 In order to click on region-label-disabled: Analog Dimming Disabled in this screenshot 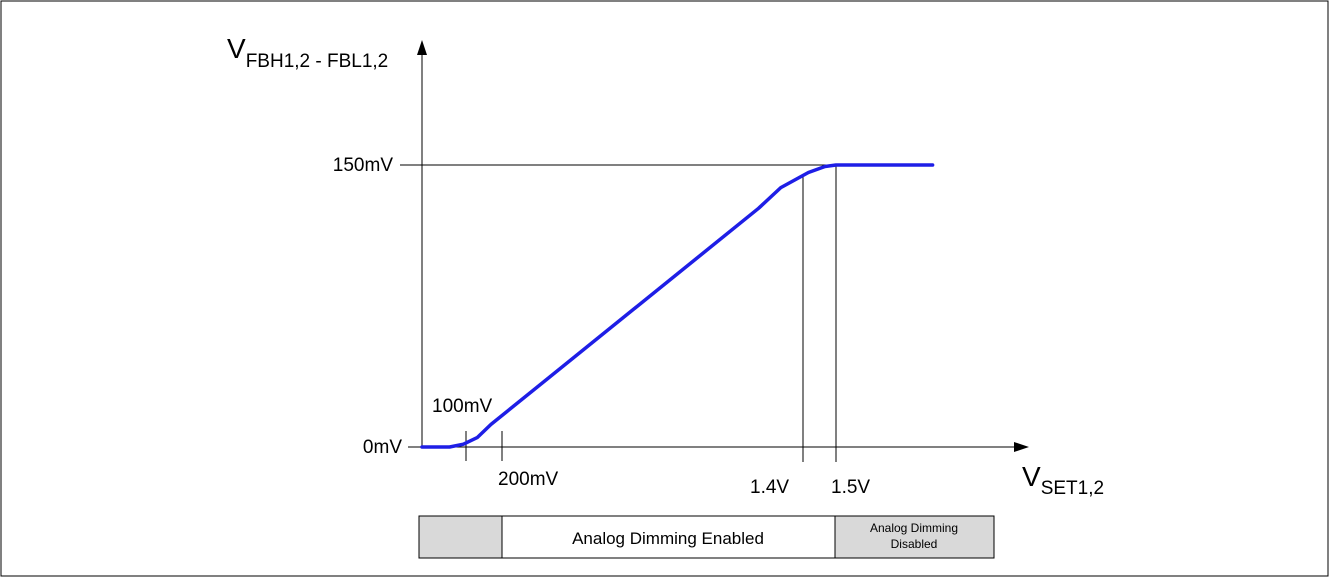, I will do `click(914, 536)`.